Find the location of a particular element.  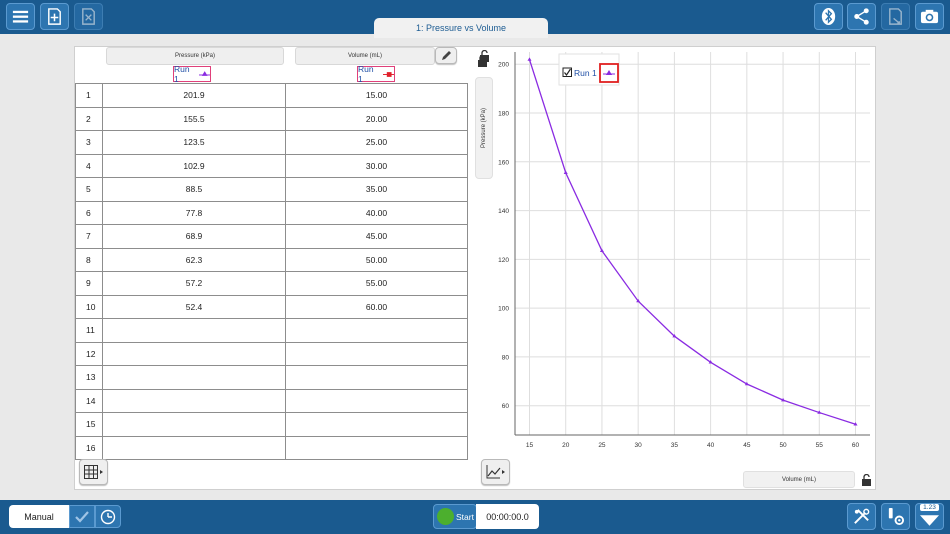

volume-cell: 40.00 is located at coordinates (376, 212).